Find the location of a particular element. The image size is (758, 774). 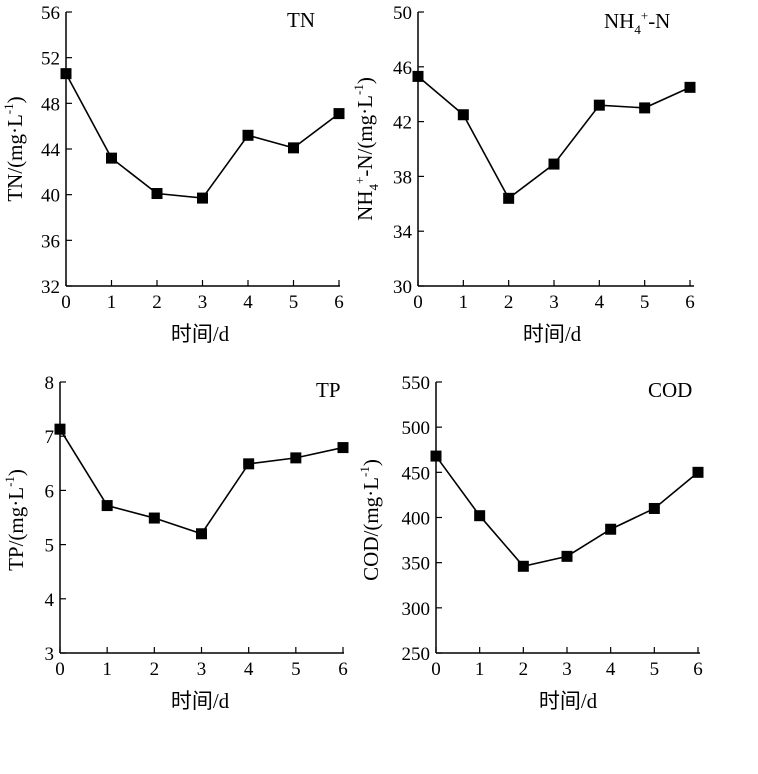

y-tick-label: 36 is located at coordinates (50, 241).